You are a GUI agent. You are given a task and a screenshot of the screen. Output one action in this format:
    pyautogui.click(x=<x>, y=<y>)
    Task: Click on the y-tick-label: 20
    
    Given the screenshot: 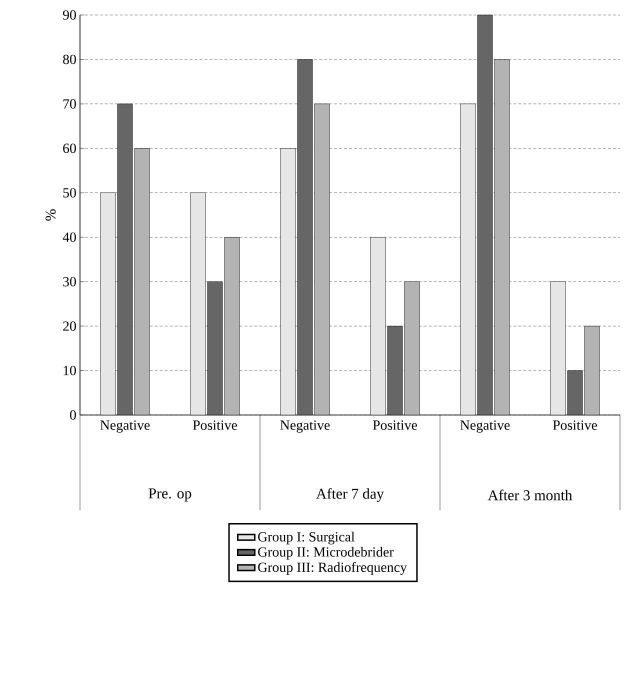 What is the action you would take?
    pyautogui.click(x=69, y=326)
    